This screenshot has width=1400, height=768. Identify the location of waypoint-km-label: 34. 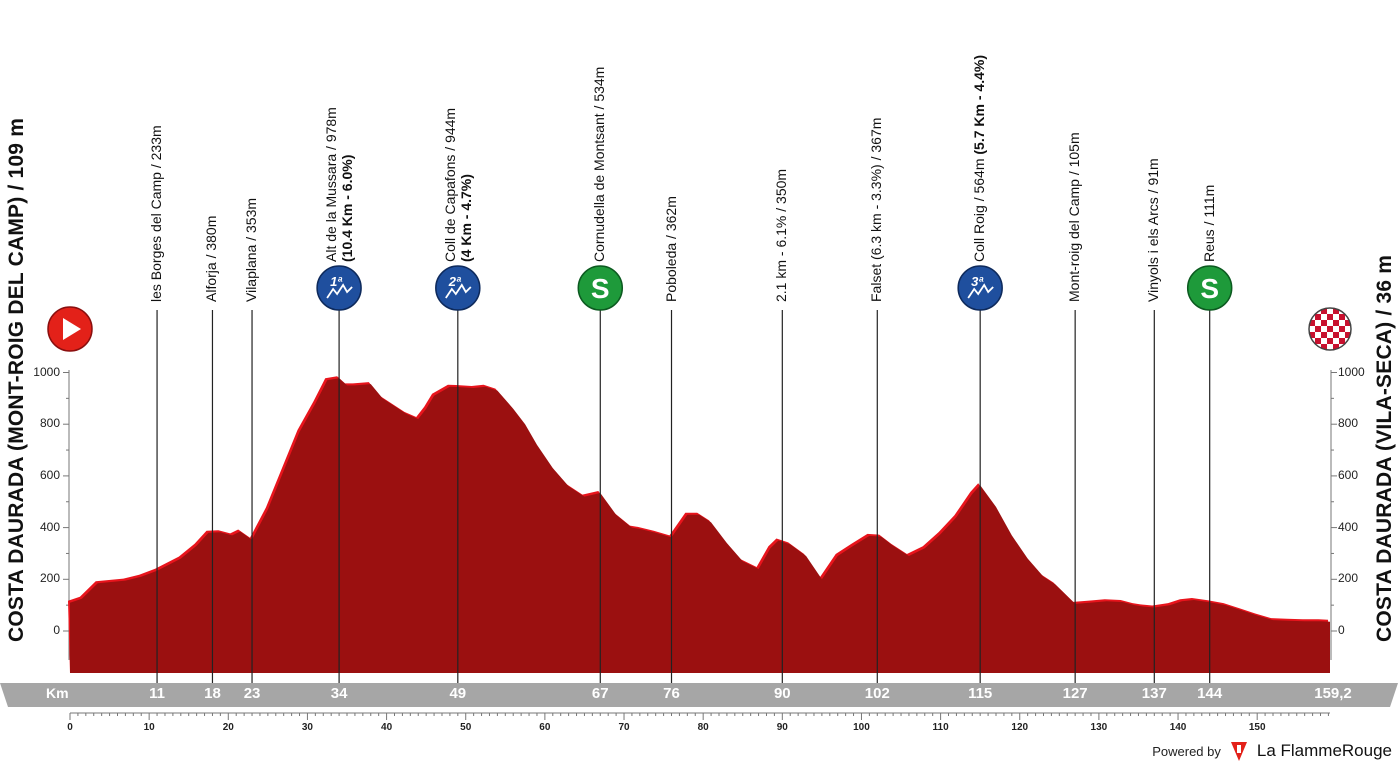
(339, 693).